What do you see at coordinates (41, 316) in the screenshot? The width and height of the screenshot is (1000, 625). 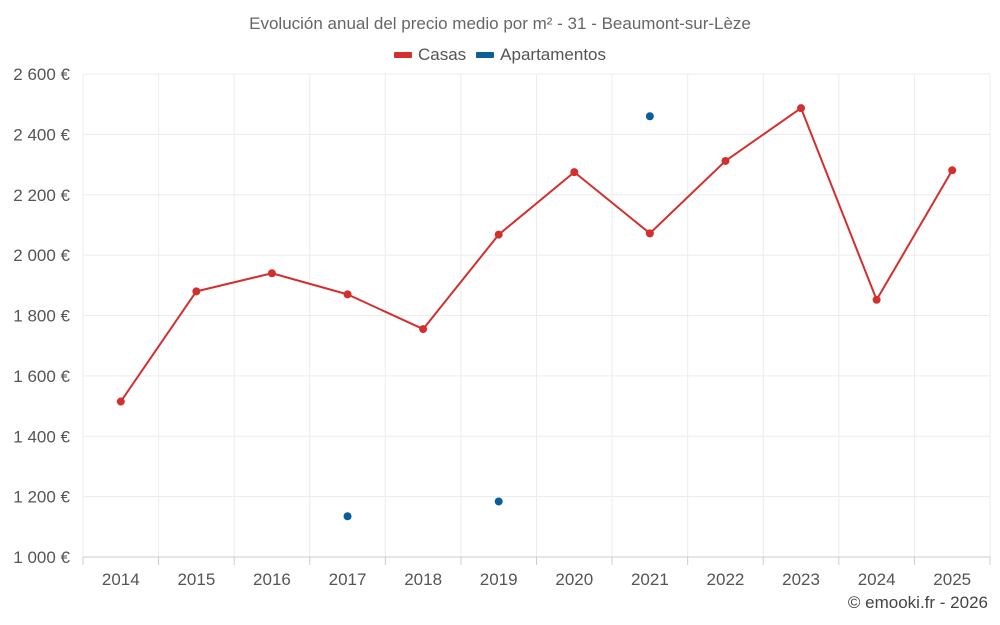 I see `y-tick-label: 1 800 €` at bounding box center [41, 316].